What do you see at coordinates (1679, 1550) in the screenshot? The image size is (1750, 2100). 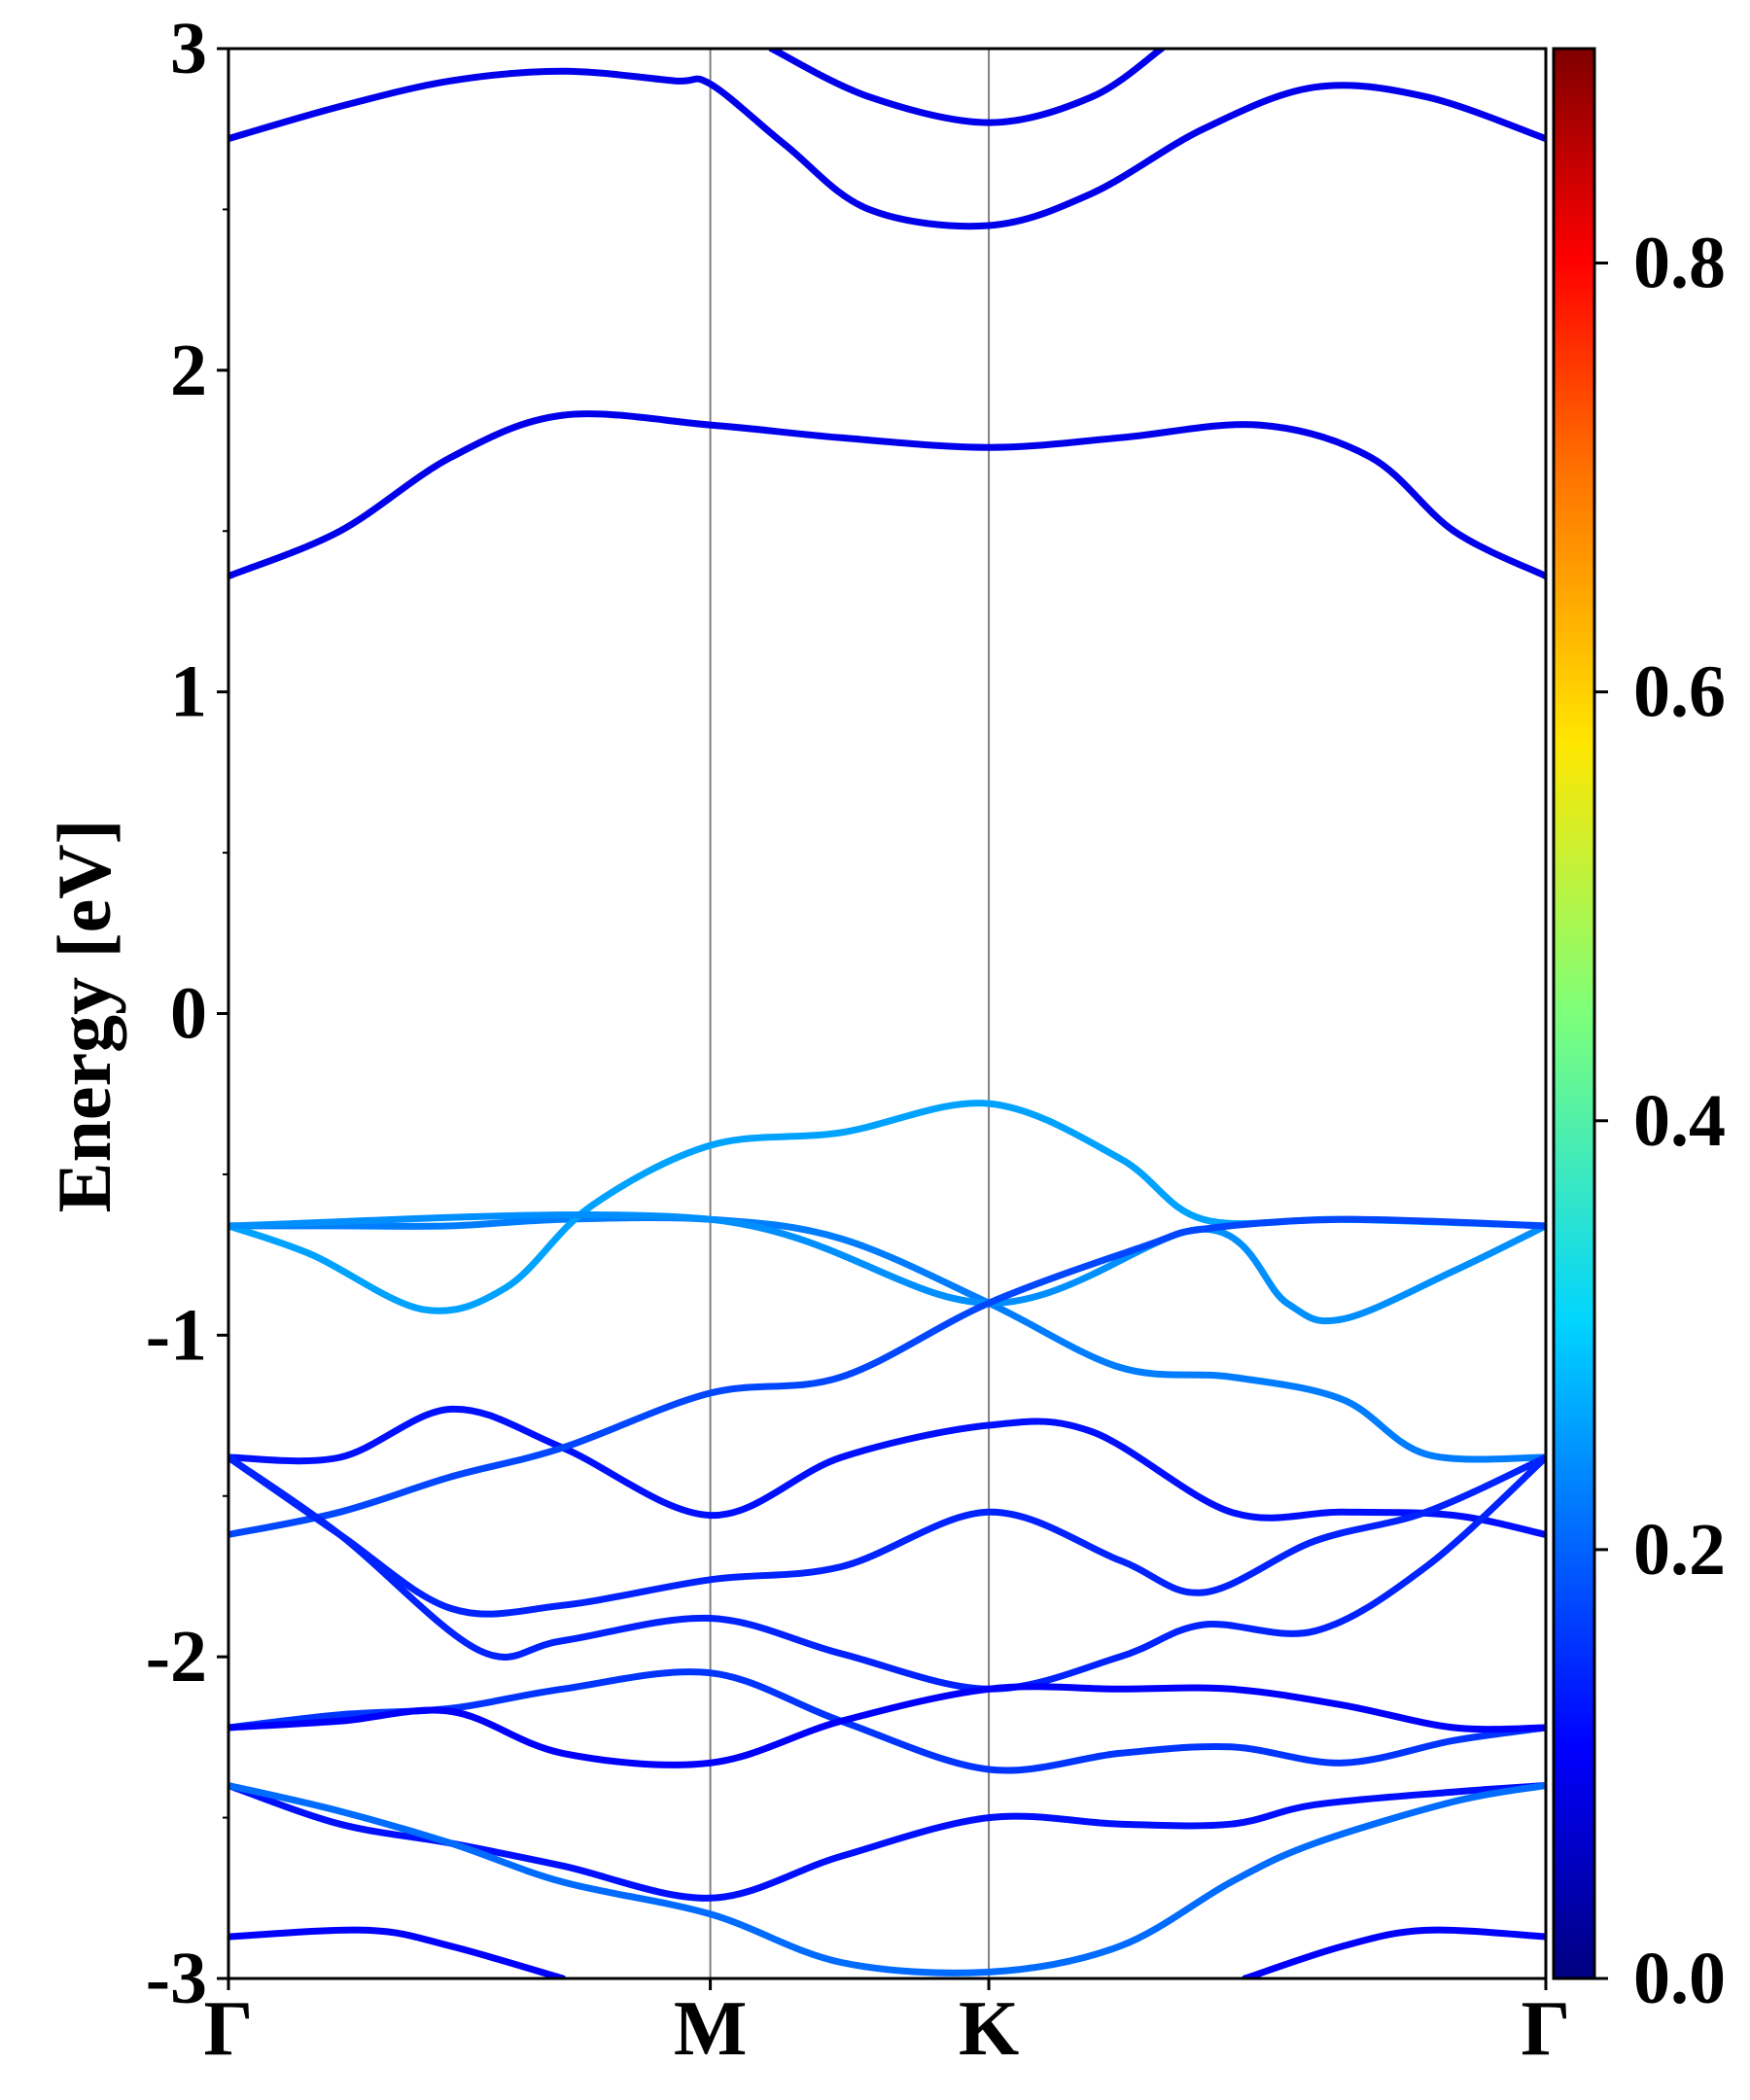 I see `colorbar-tick-label: 0.2` at bounding box center [1679, 1550].